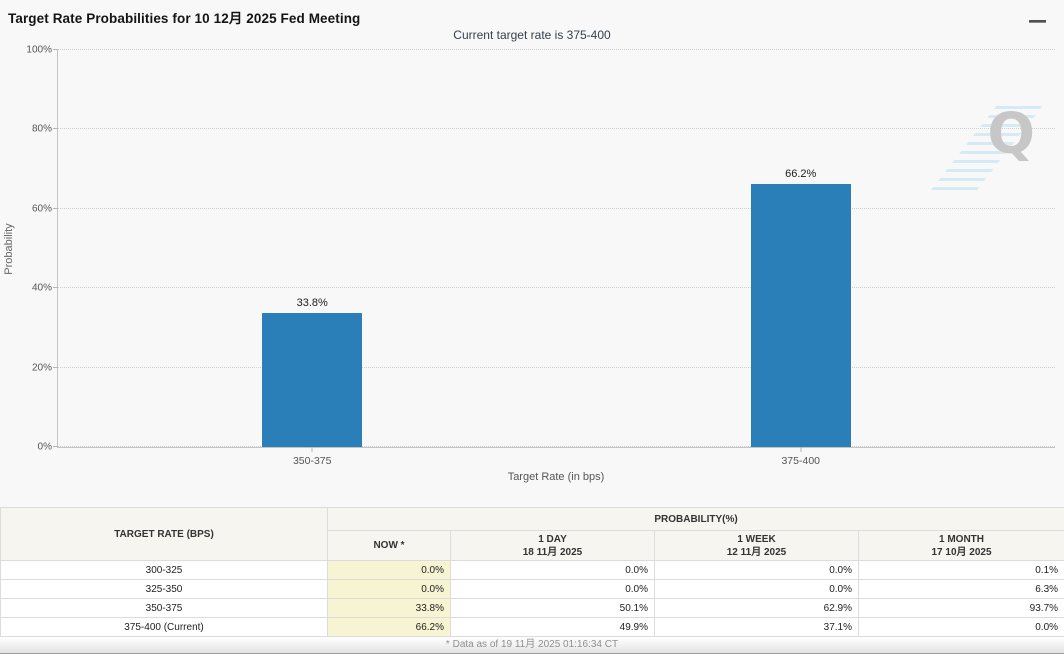  Describe the element at coordinates (41, 129) in the screenshot. I see `y-tick-label: 80%` at that location.